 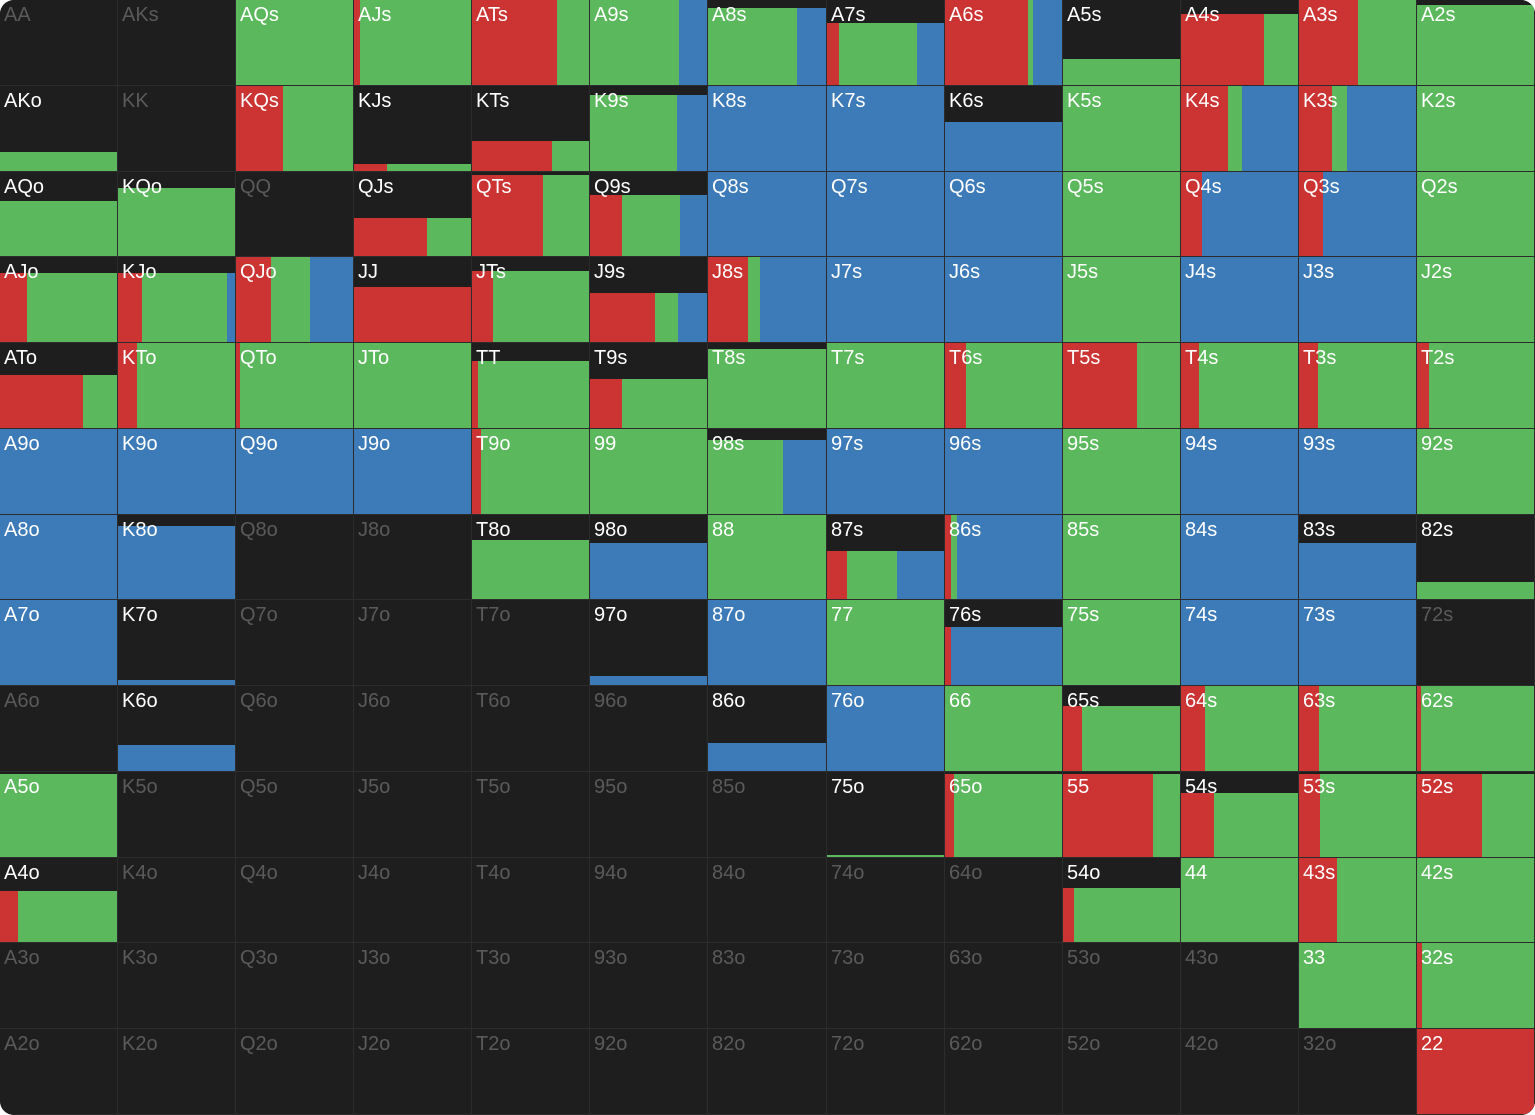 What do you see at coordinates (1122, 1072) in the screenshot?
I see `hand-cell-52o: 52o` at bounding box center [1122, 1072].